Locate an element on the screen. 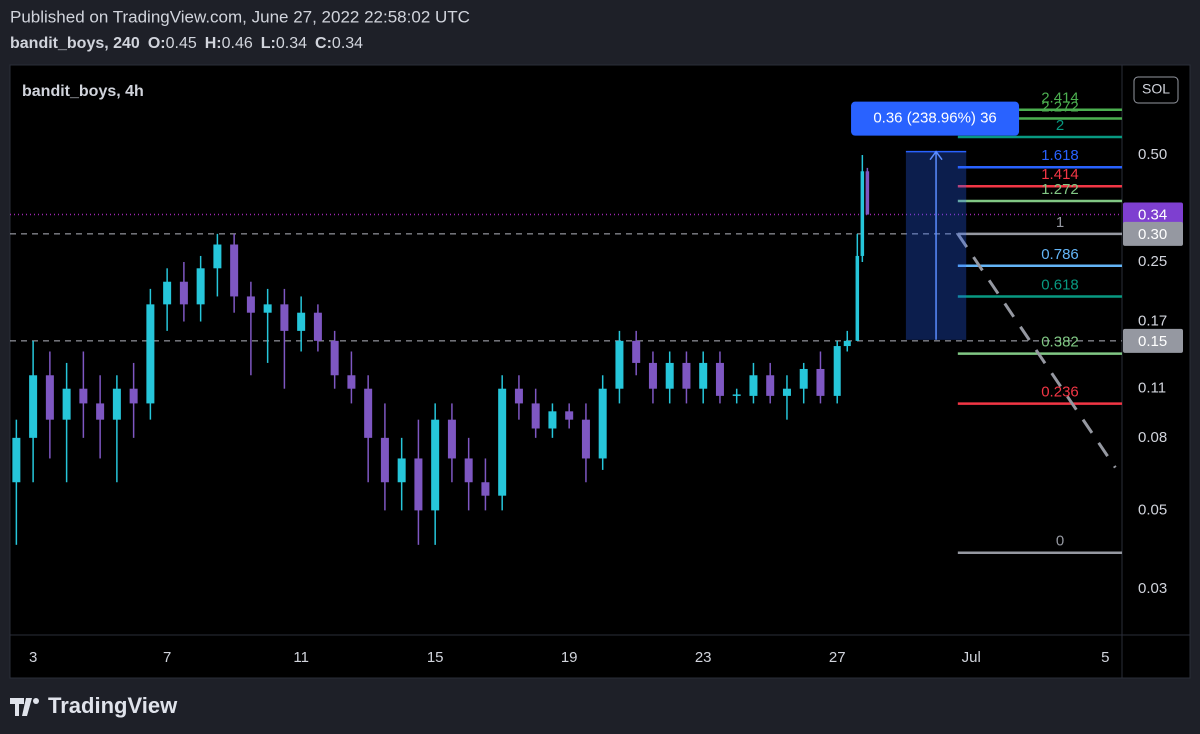 The width and height of the screenshot is (1200, 734). x-tick-label: Jul is located at coordinates (971, 657).